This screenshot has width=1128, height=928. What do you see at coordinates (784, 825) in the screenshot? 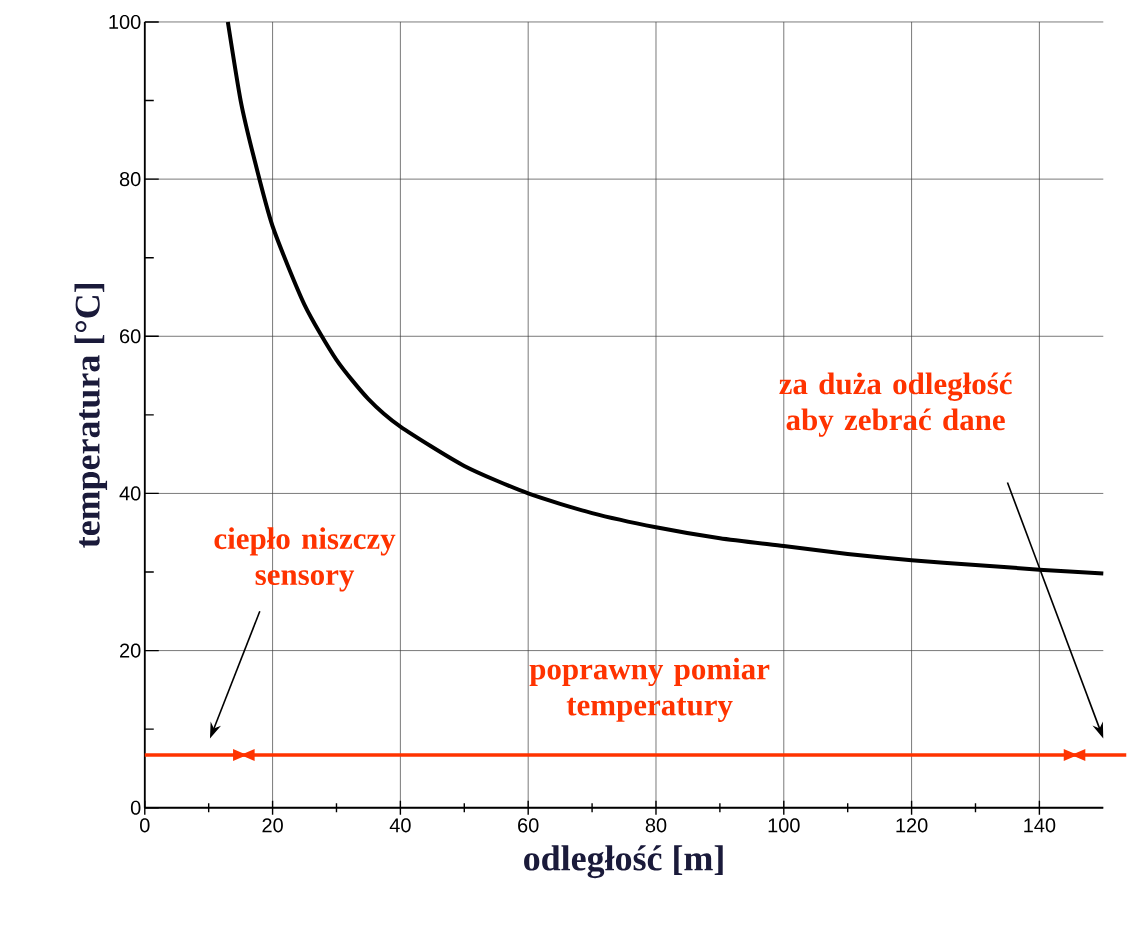
I see `x-tick-label: 100` at bounding box center [784, 825].